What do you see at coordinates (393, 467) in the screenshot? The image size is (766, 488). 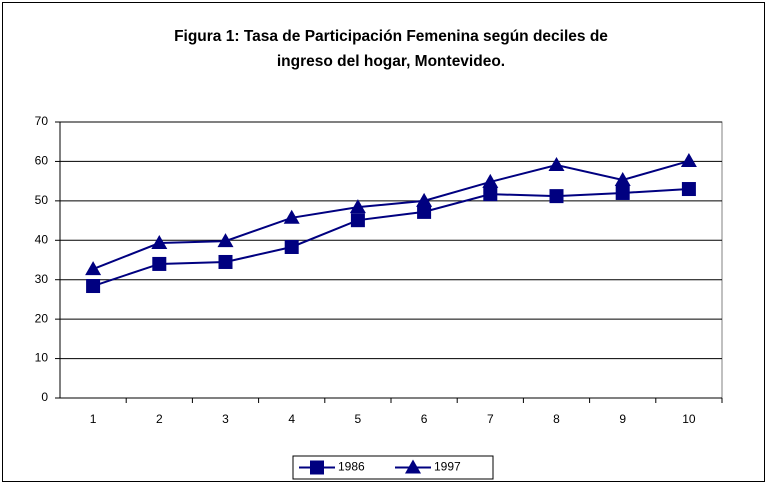 I see `legend-box` at bounding box center [393, 467].